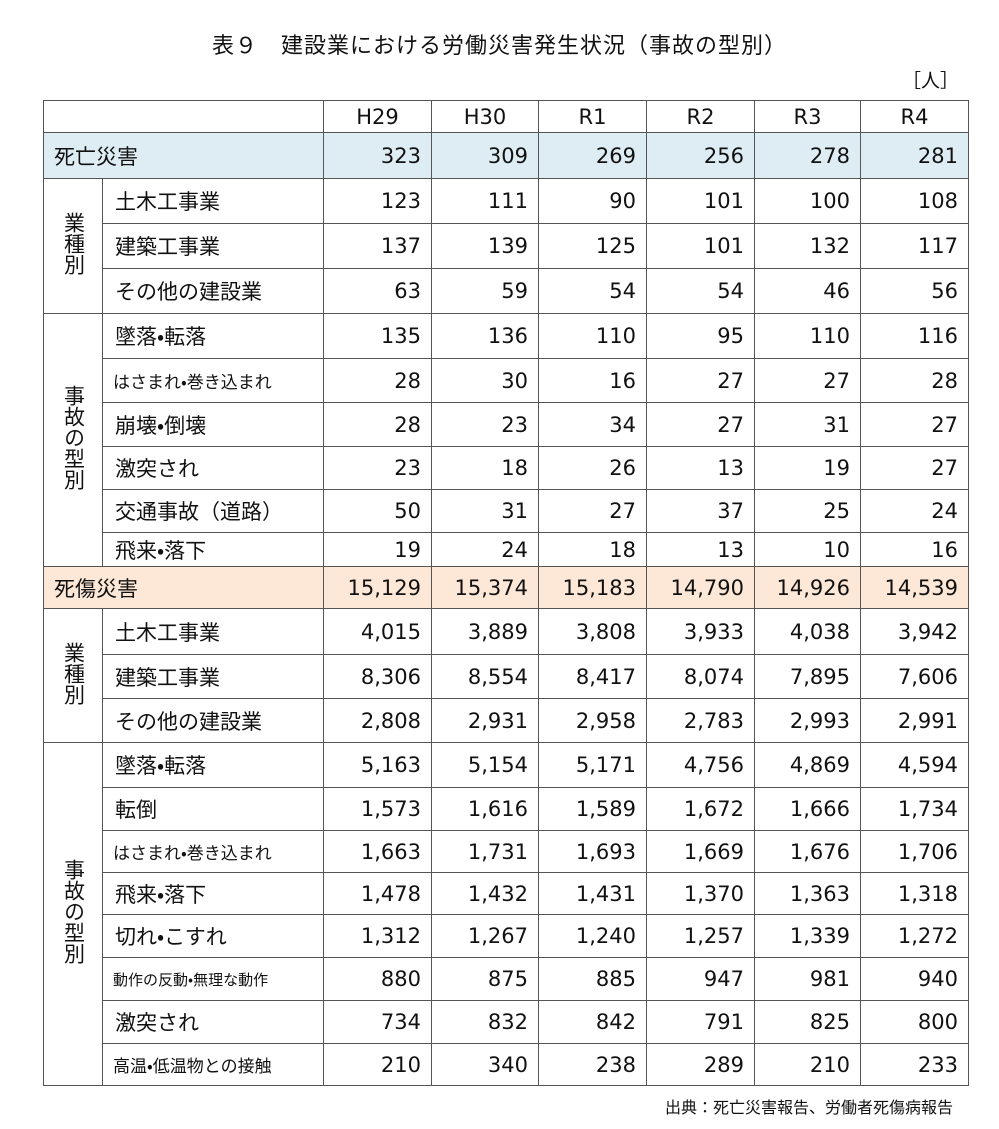 Image resolution: width=999 pixels, height=1129 pixels. I want to click on data-row: 建築工事業 137 139 125 101 132 117, so click(506, 246).